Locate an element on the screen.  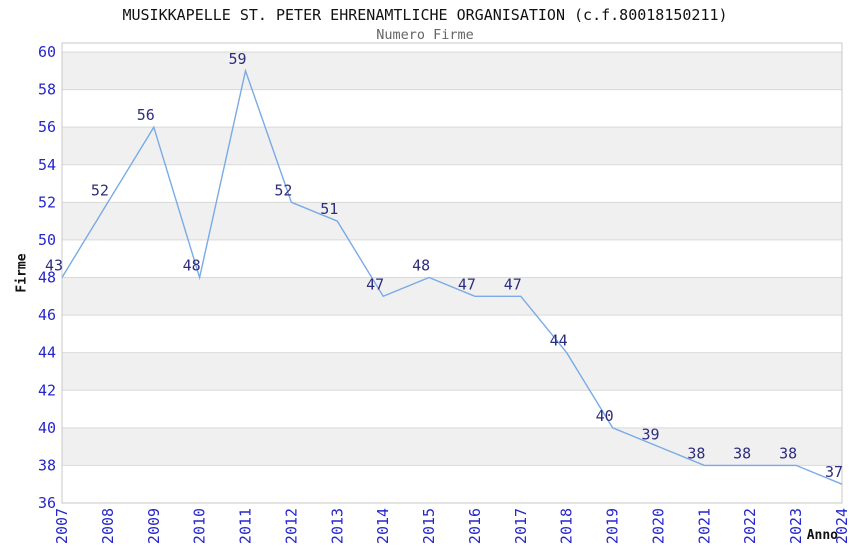
y-tick-label: 40 is located at coordinates (47, 428).